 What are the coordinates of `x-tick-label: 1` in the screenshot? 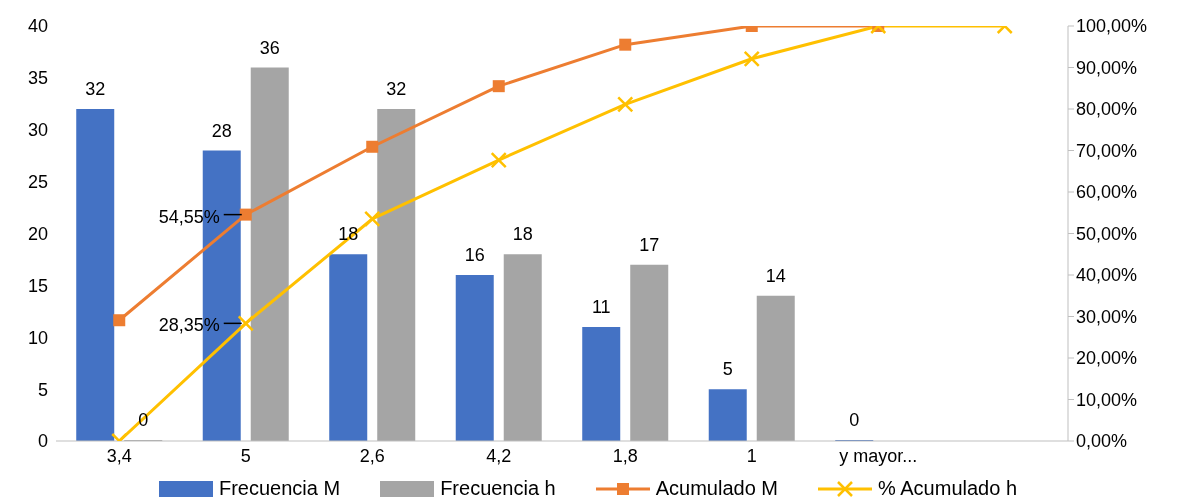 It's located at (751, 455).